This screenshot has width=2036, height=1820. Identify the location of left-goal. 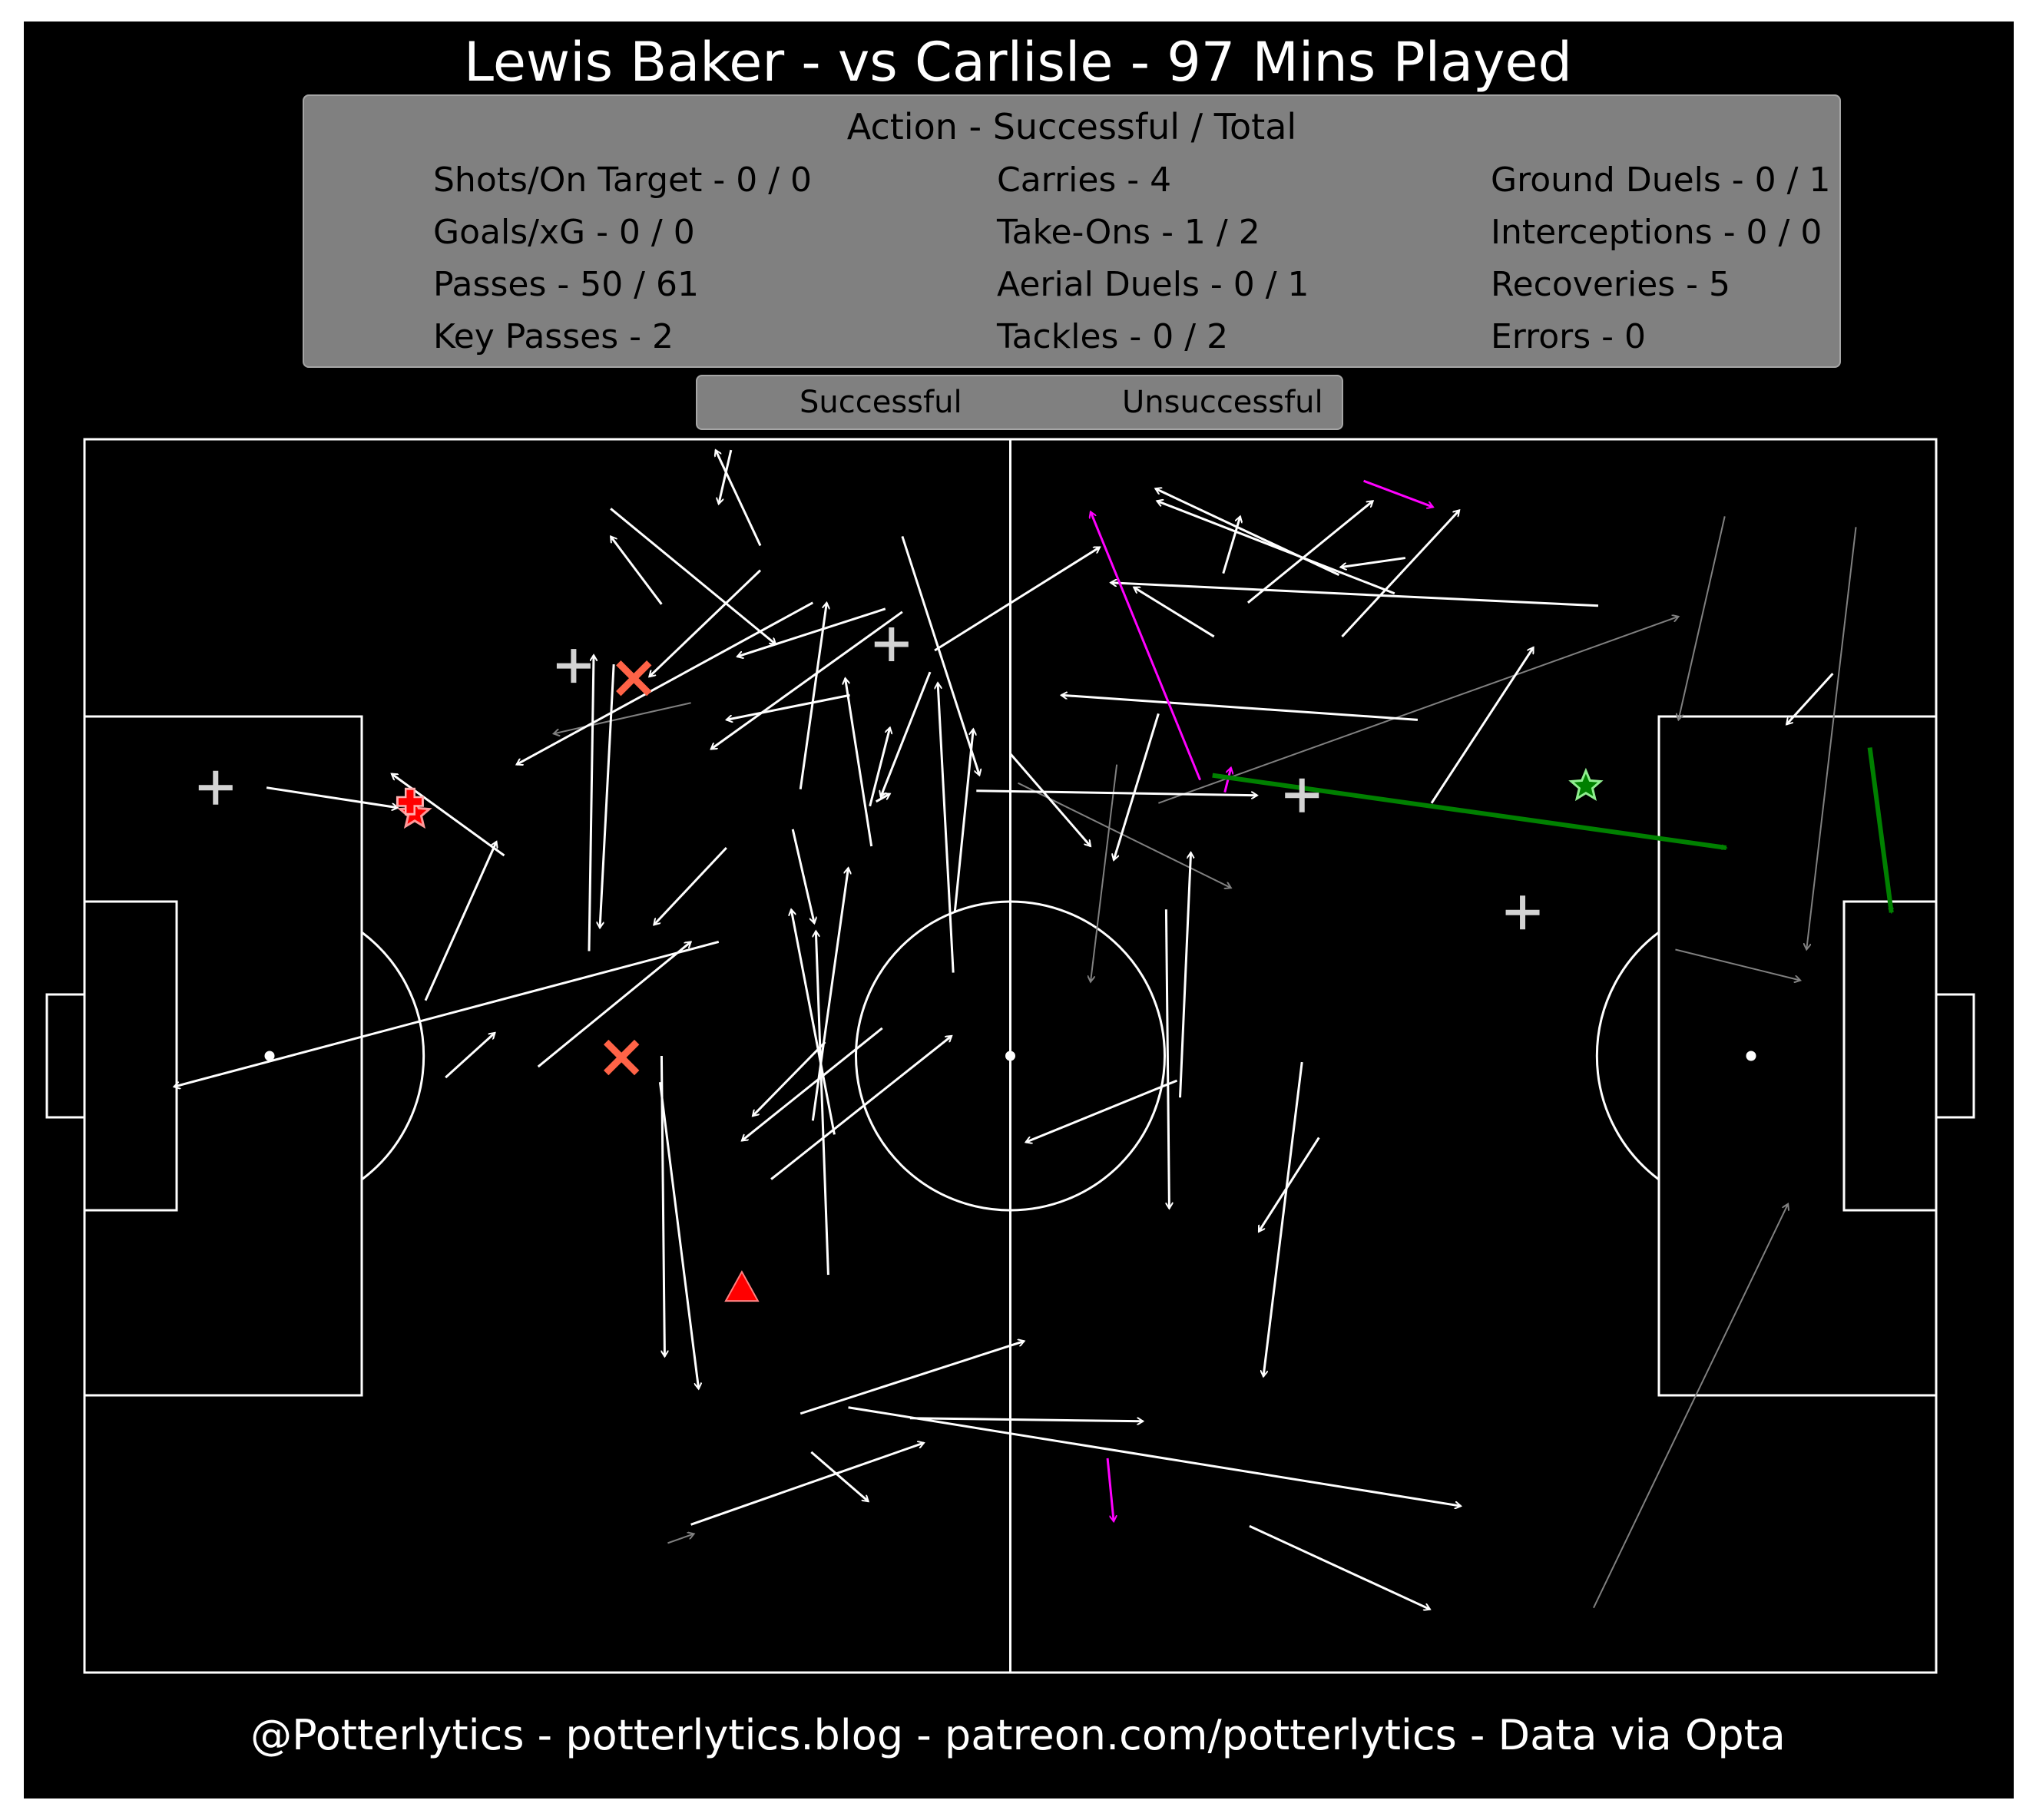
(65, 1056).